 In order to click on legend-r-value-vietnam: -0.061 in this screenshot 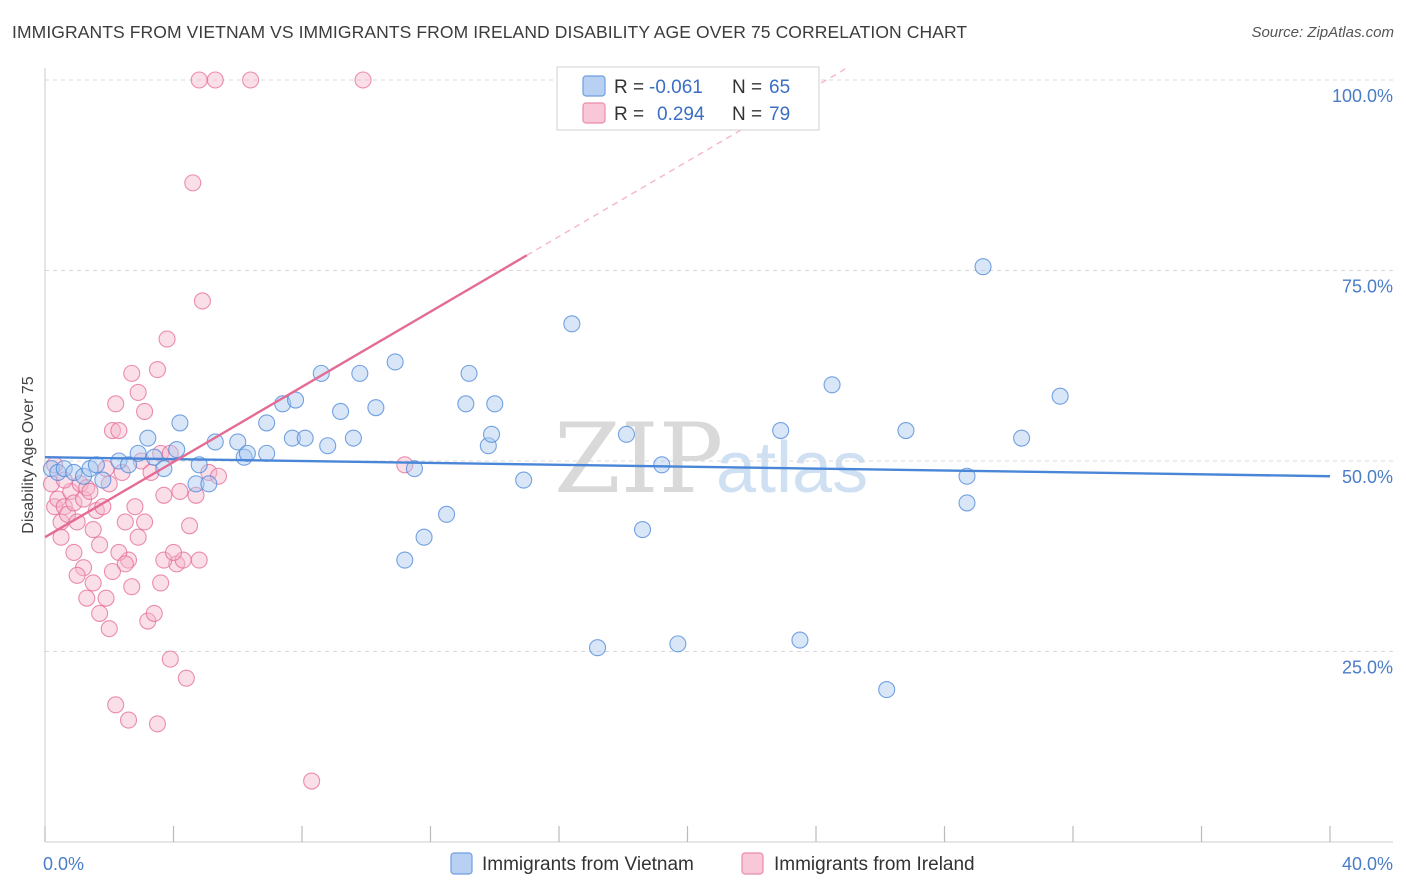, I will do `click(676, 87)`.